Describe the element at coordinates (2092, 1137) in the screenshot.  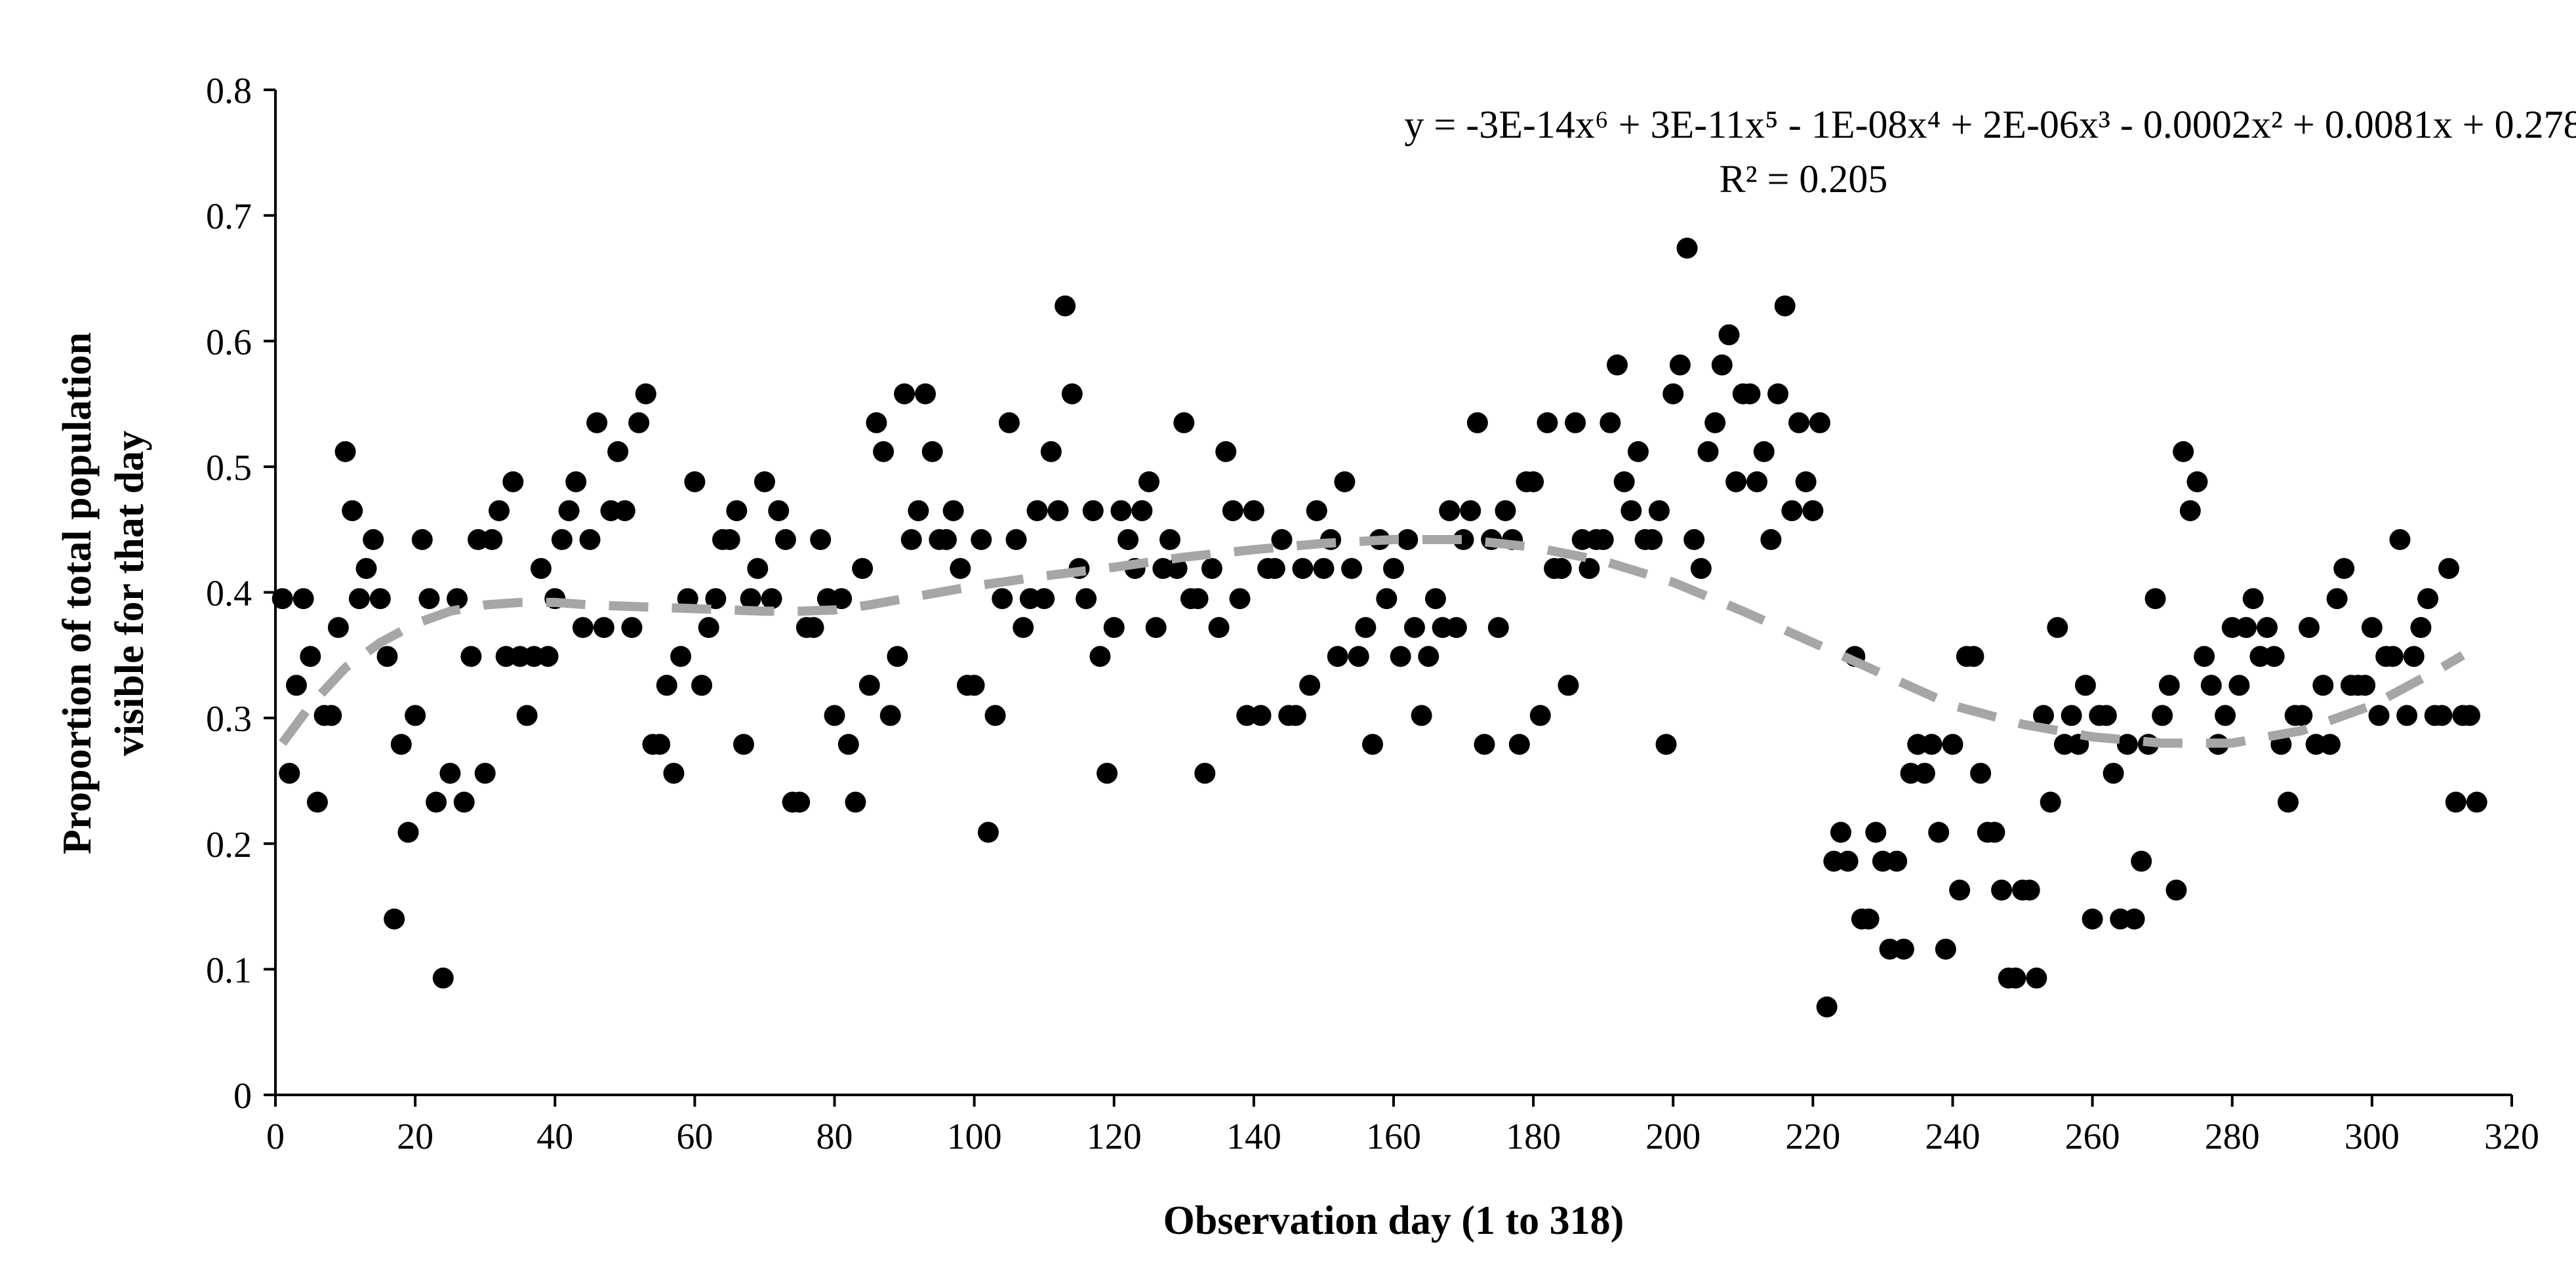
I see `x-tick-label: 260` at that location.